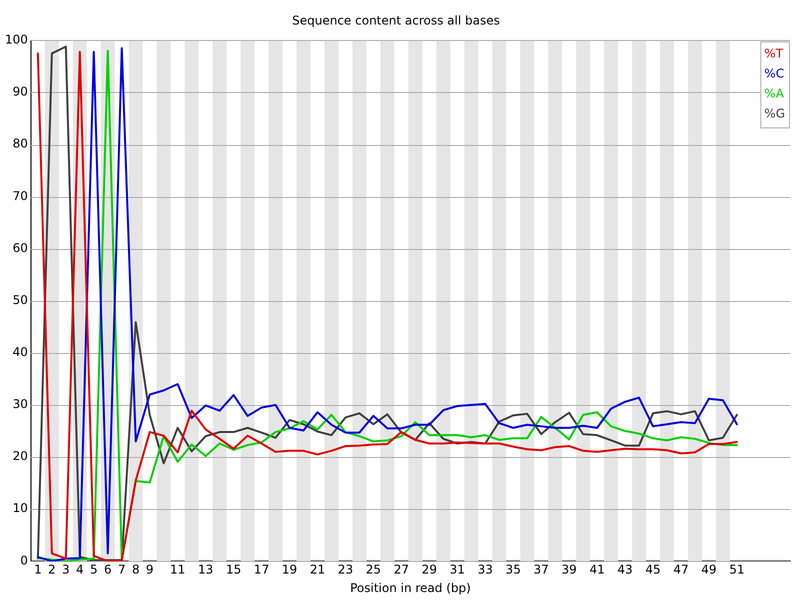 This screenshot has width=800, height=600. Describe the element at coordinates (20, 352) in the screenshot. I see `y-tick-label: 40` at that location.